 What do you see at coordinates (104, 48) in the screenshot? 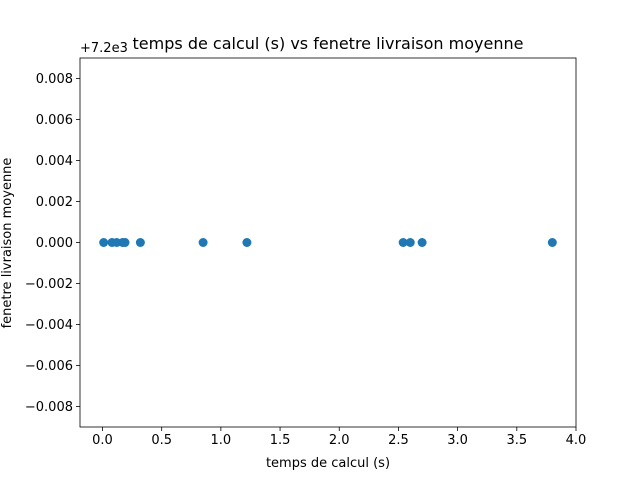
I see `y-offset-label: +7.2e3` at bounding box center [104, 48].